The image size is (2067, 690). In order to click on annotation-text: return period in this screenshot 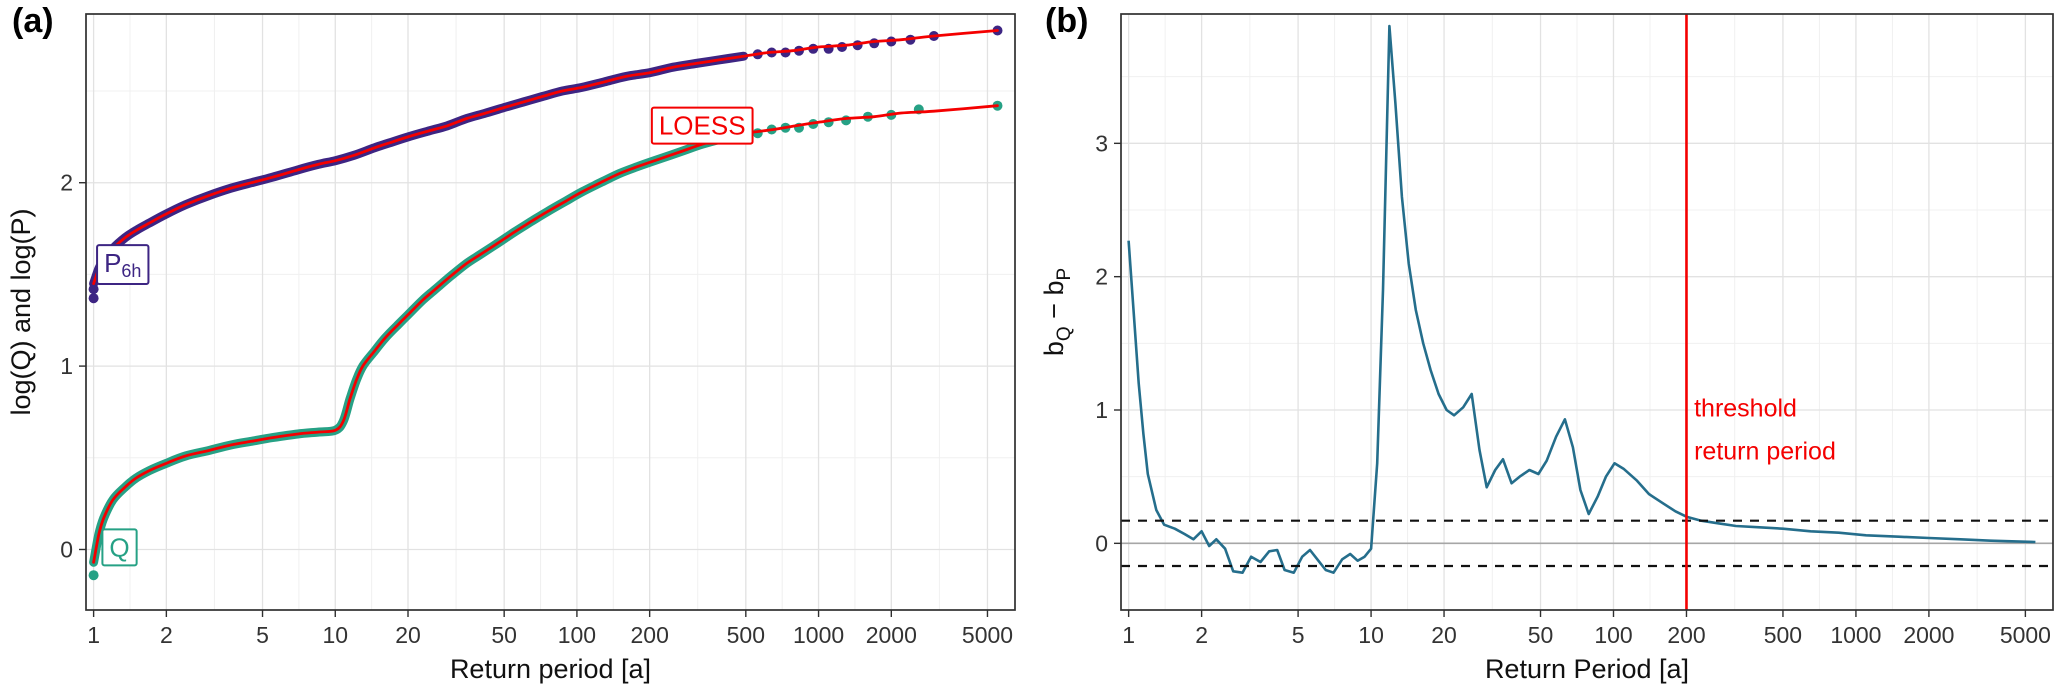, I will do `click(1765, 451)`.